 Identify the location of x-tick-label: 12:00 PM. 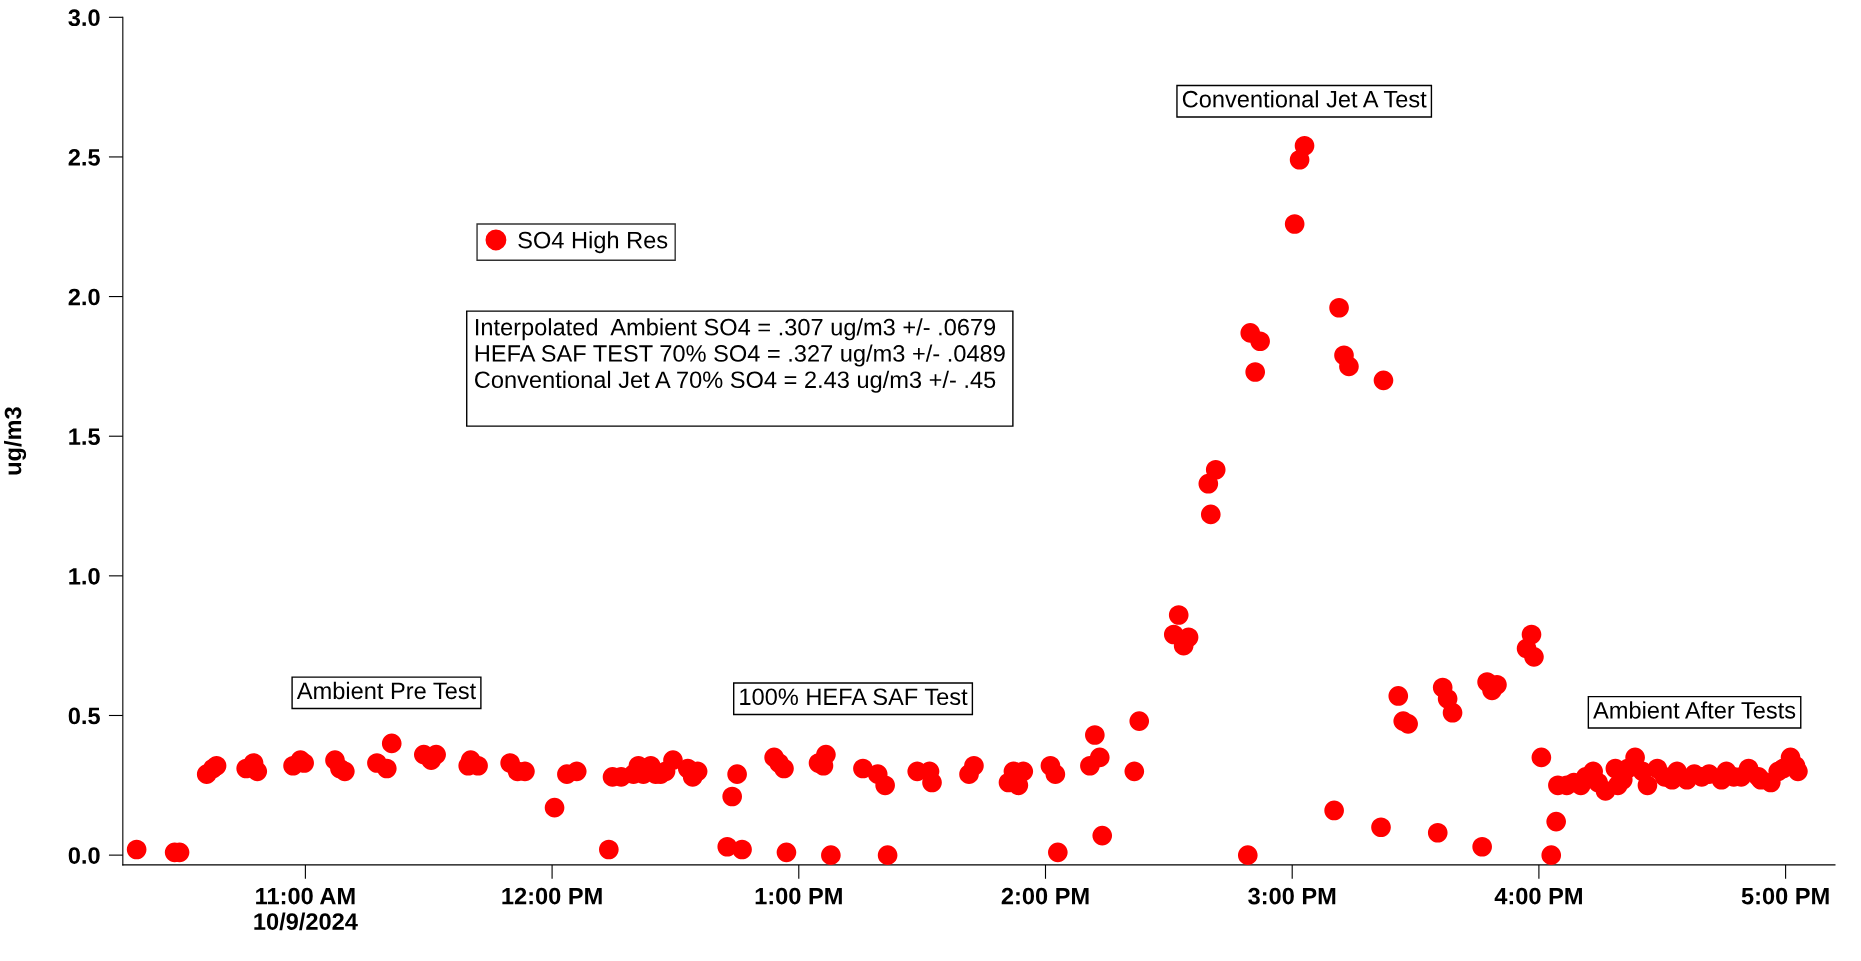
(552, 896).